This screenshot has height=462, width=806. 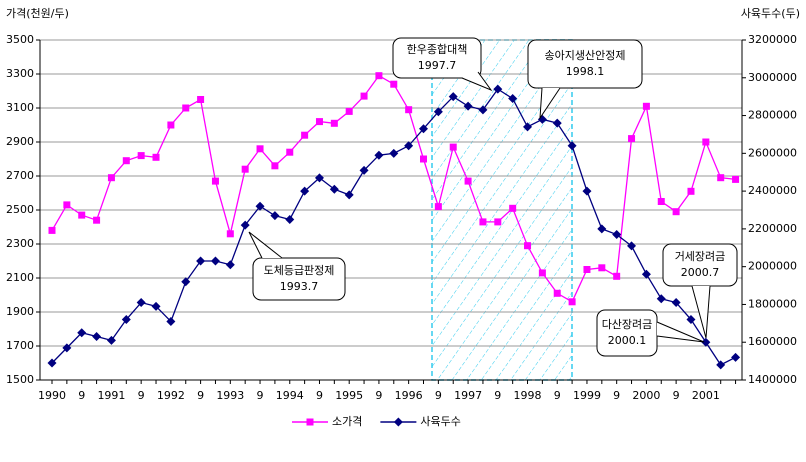 What do you see at coordinates (171, 395) in the screenshot?
I see `x-tick-label: 1992` at bounding box center [171, 395].